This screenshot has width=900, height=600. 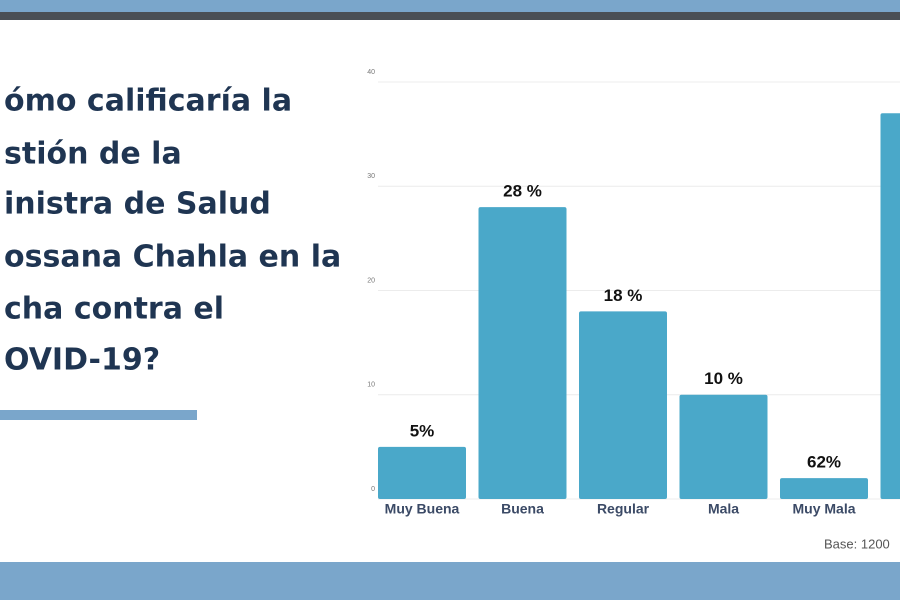 I want to click on y-tick-label: 30, so click(x=371, y=176).